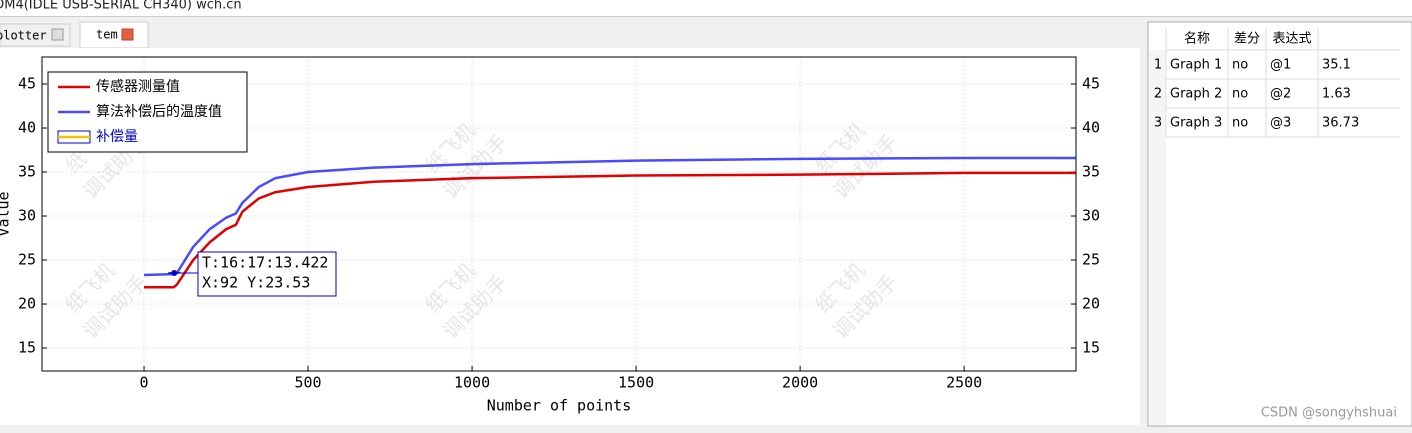  What do you see at coordinates (1196, 123) in the screenshot?
I see `table-cell: Graph 3` at bounding box center [1196, 123].